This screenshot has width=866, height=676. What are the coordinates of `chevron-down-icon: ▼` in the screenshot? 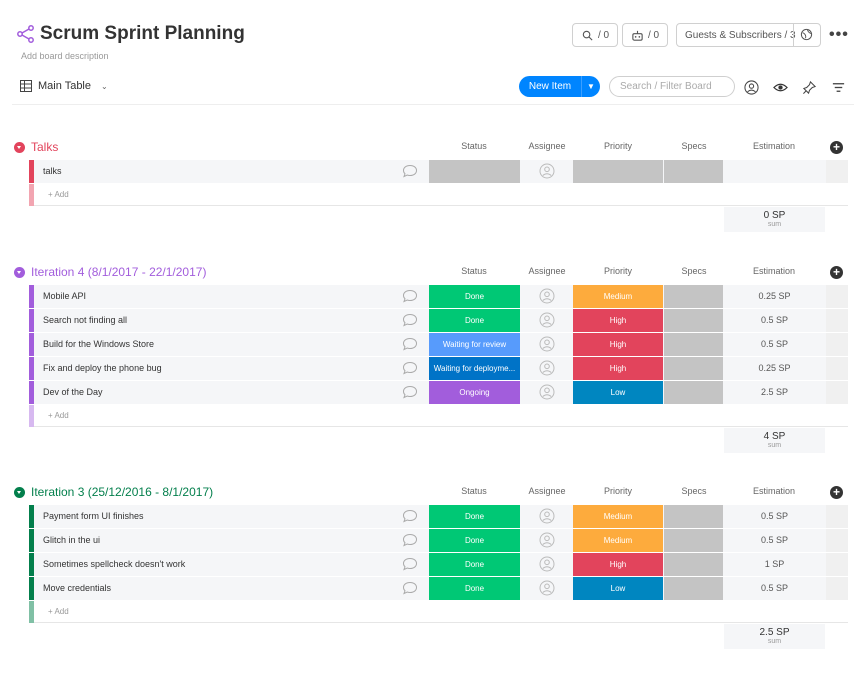 It's located at (591, 86).